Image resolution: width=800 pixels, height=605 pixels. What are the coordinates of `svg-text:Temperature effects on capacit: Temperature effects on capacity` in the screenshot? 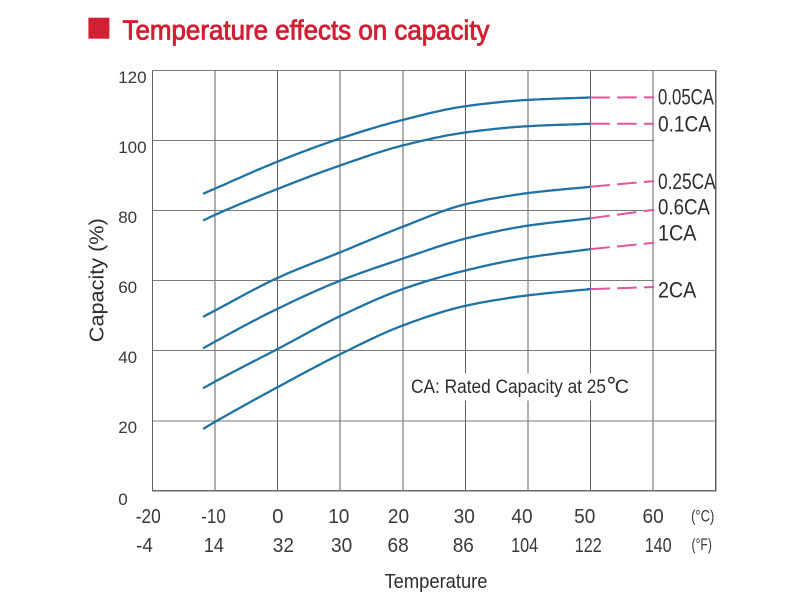 It's located at (306, 30).